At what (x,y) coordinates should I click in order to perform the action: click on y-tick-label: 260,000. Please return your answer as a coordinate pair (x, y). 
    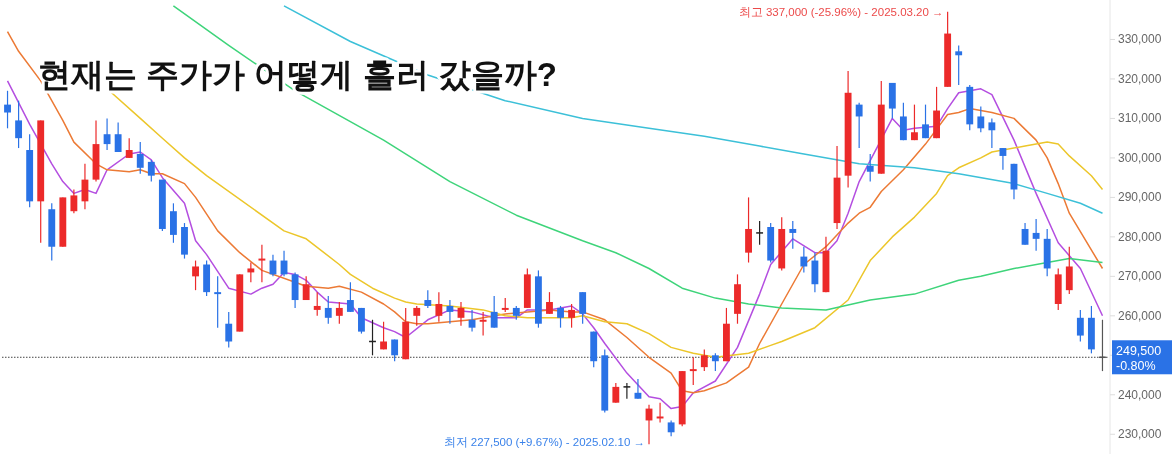
    Looking at the image, I should click on (1140, 315).